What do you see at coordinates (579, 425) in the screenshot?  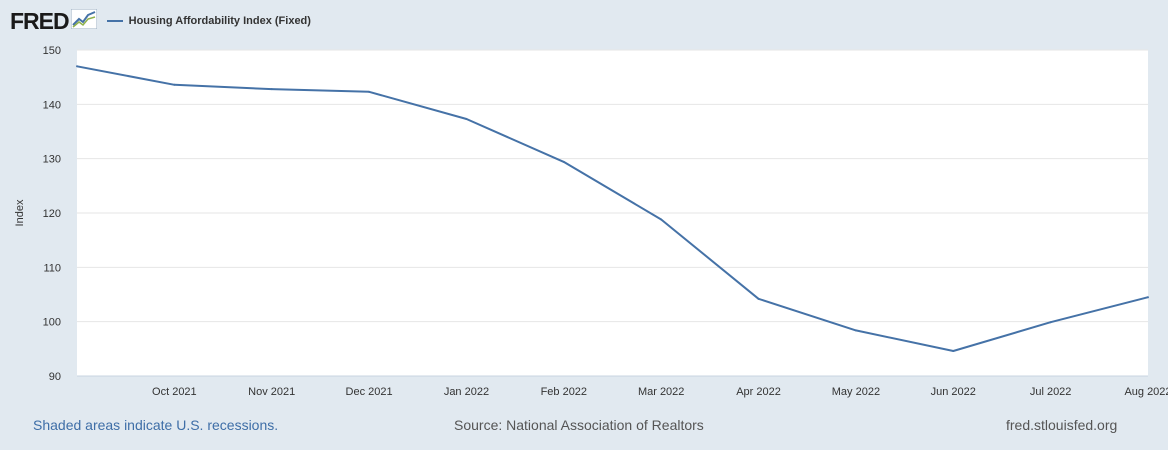 I see `source-note: Source: National Association of Realtors` at bounding box center [579, 425].